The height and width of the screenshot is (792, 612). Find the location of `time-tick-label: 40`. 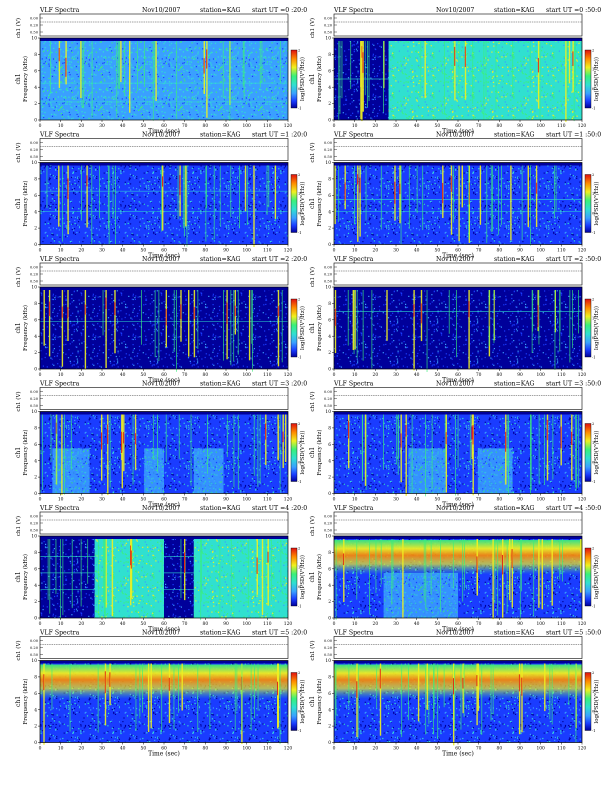

time-tick-label: 40 is located at coordinates (417, 749).